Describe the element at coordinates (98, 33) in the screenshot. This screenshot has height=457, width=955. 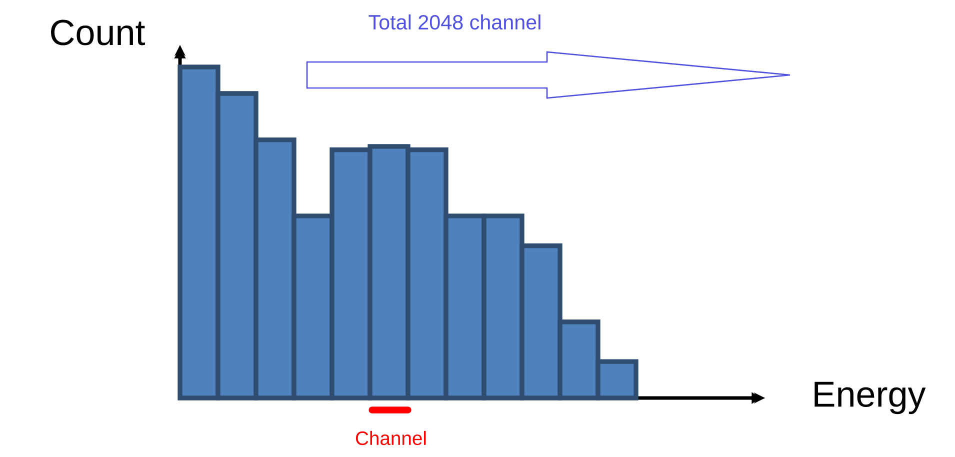
I see `y-axis-title: Count` at that location.